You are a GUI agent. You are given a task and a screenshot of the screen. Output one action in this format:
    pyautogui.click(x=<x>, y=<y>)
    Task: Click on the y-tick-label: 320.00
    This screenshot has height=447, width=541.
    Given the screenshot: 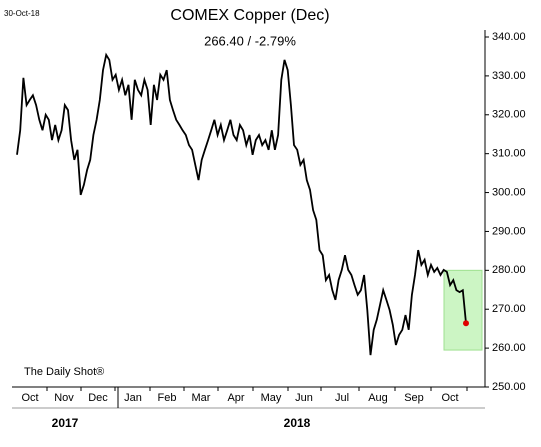 What is the action you would take?
    pyautogui.click(x=509, y=115)
    